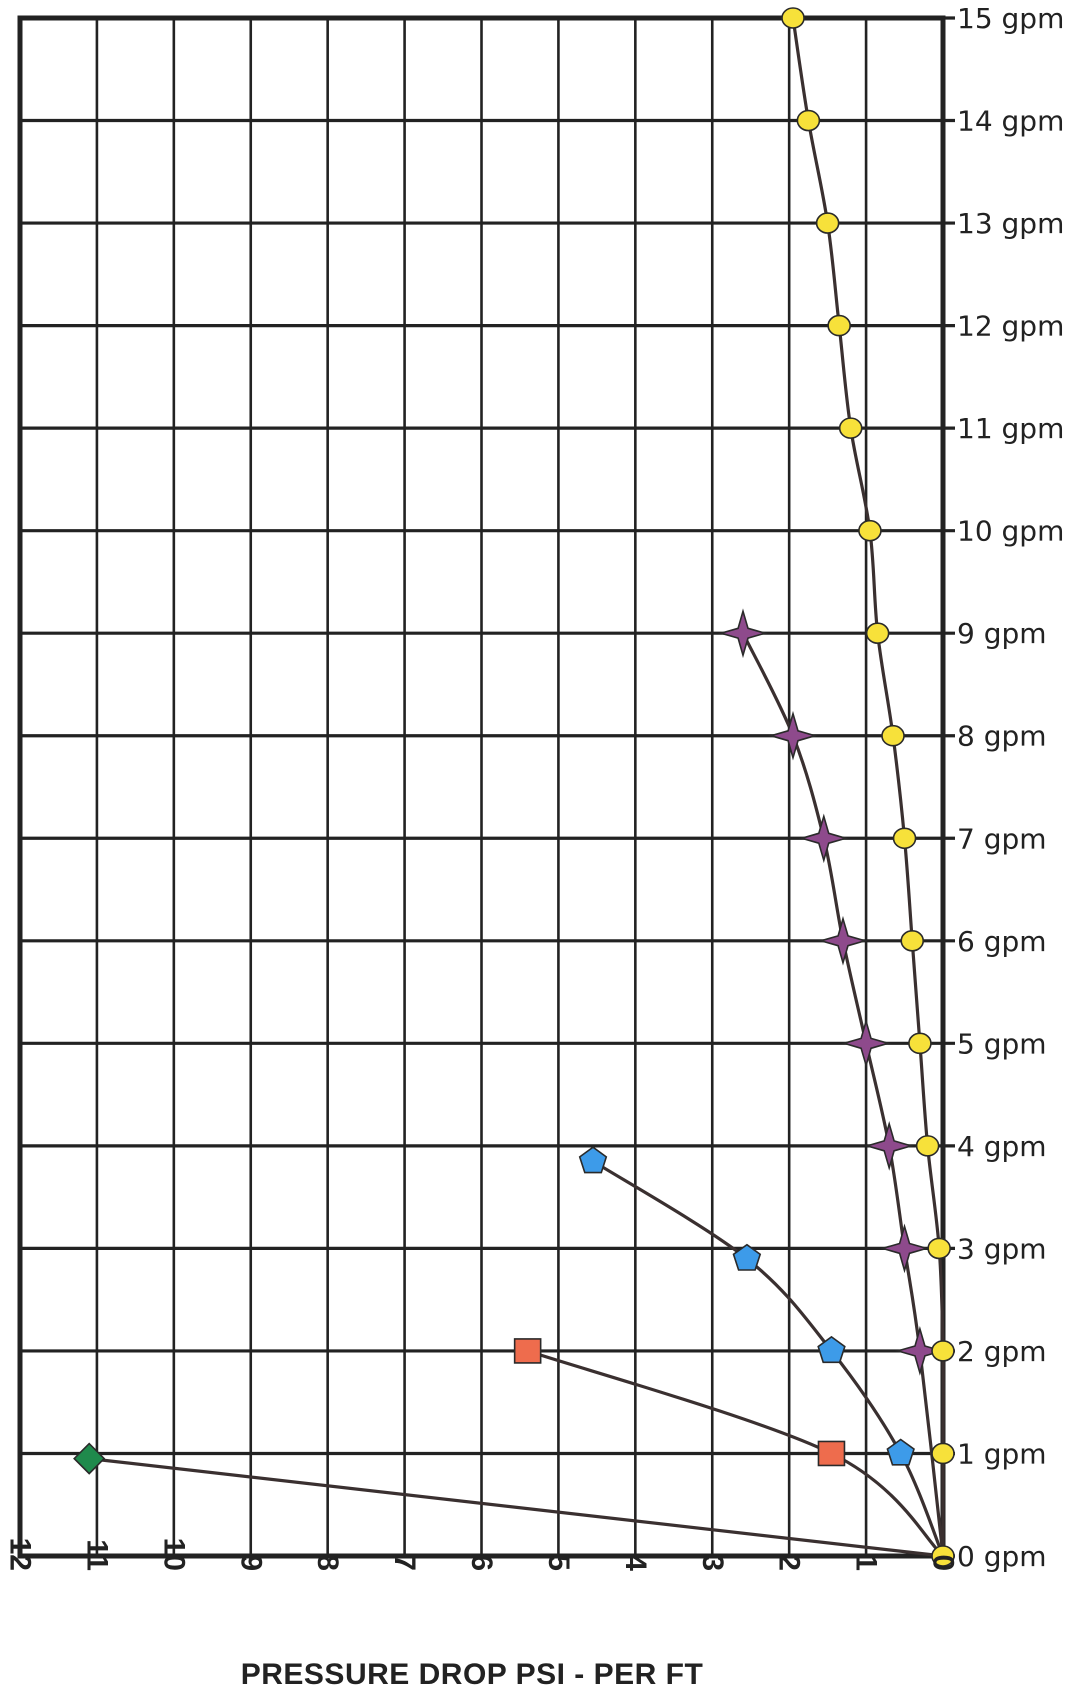 The image size is (1079, 1692). I want to click on y-tick-label: 13 gpm, so click(1010, 223).